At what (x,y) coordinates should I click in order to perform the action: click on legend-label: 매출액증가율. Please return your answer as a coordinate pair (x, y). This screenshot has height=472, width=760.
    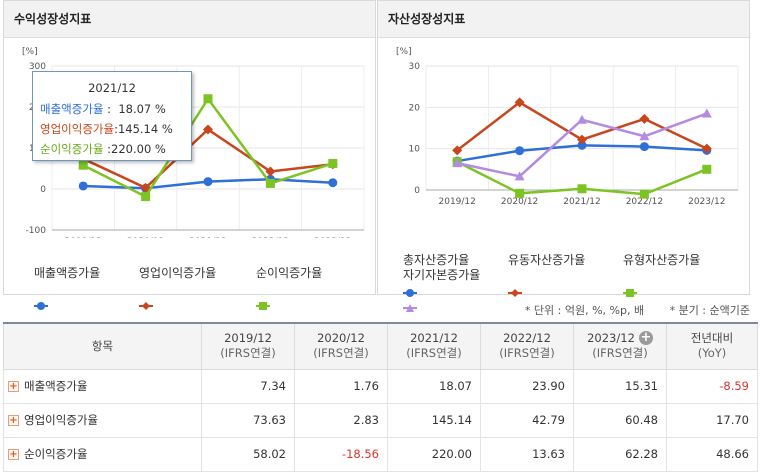
    Looking at the image, I should click on (67, 273).